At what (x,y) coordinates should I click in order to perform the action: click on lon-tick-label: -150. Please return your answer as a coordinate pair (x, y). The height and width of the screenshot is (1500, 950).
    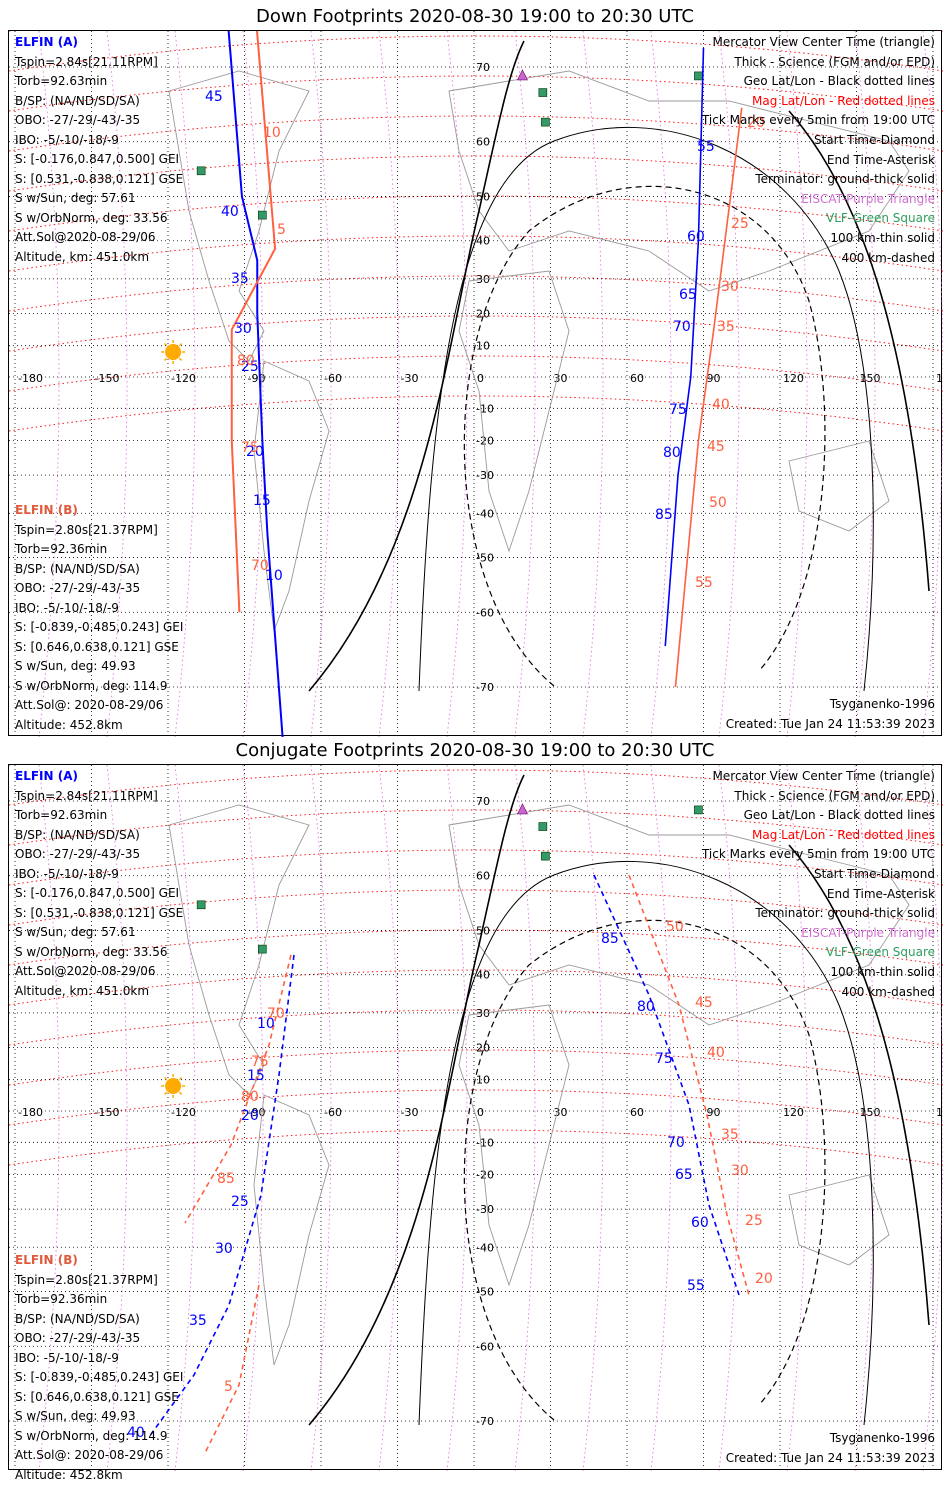
    Looking at the image, I should click on (107, 1112).